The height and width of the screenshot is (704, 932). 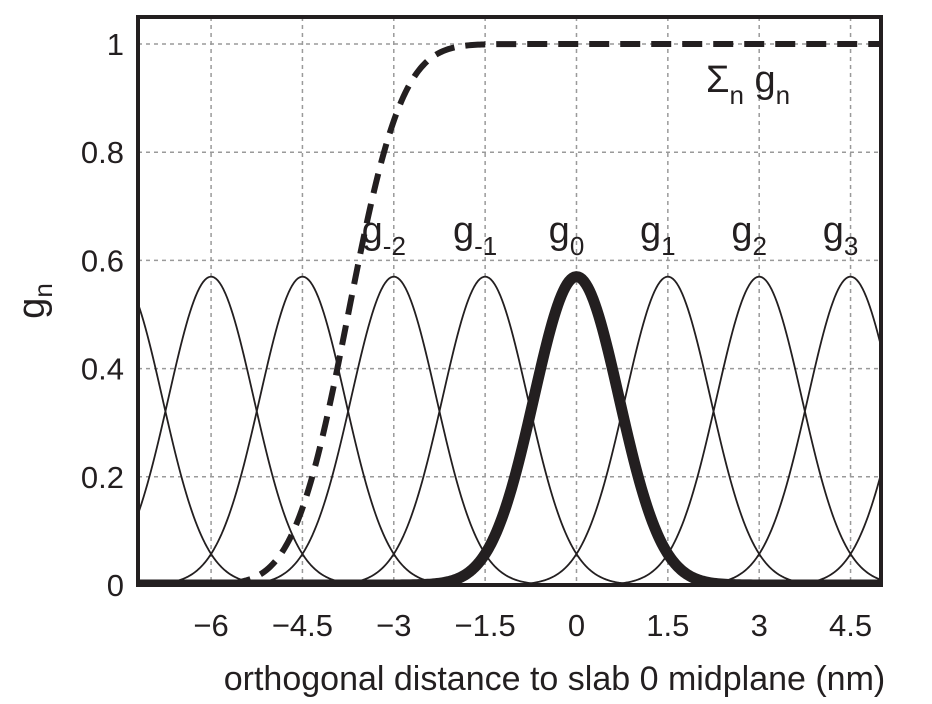 What do you see at coordinates (760, 80) in the screenshot?
I see `label-sum-g: g` at bounding box center [760, 80].